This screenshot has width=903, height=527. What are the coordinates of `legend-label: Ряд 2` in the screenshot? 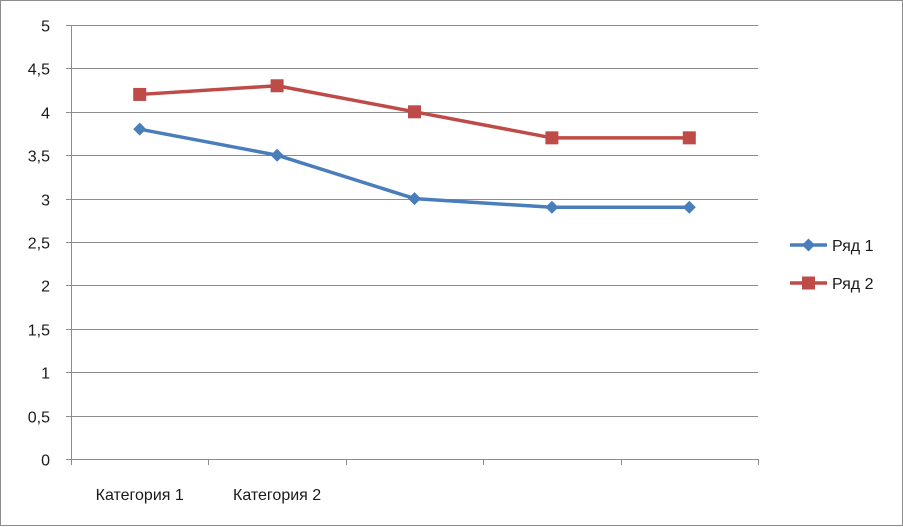 It's located at (853, 284).